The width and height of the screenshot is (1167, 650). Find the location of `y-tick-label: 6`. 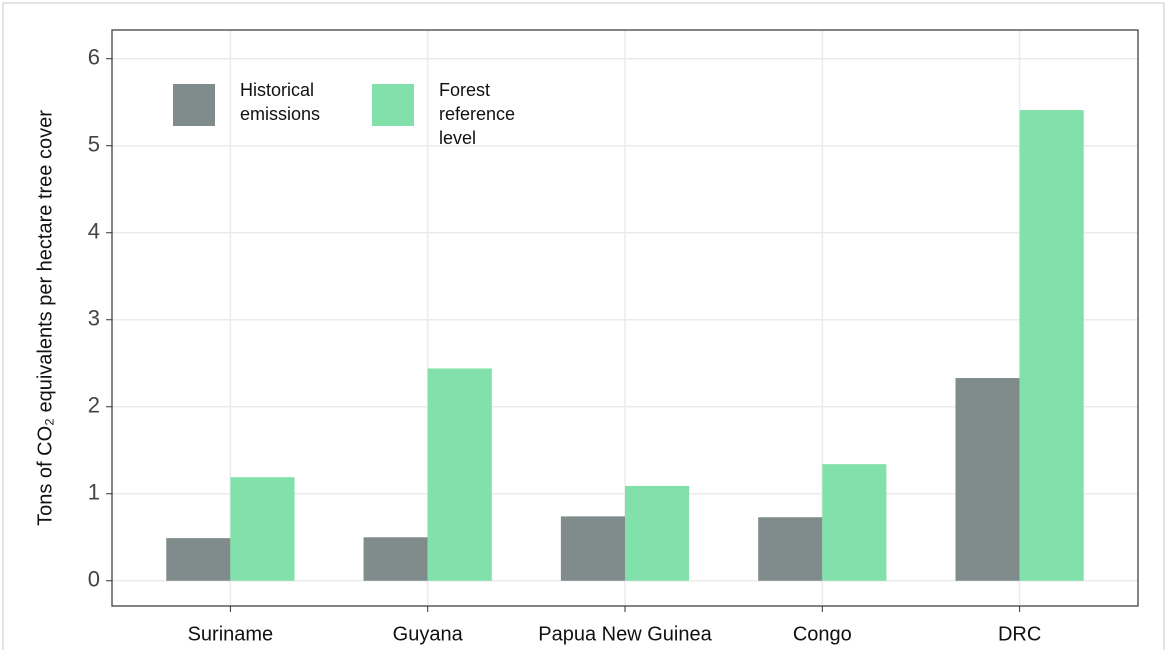

y-tick-label: 6 is located at coordinates (94, 57).